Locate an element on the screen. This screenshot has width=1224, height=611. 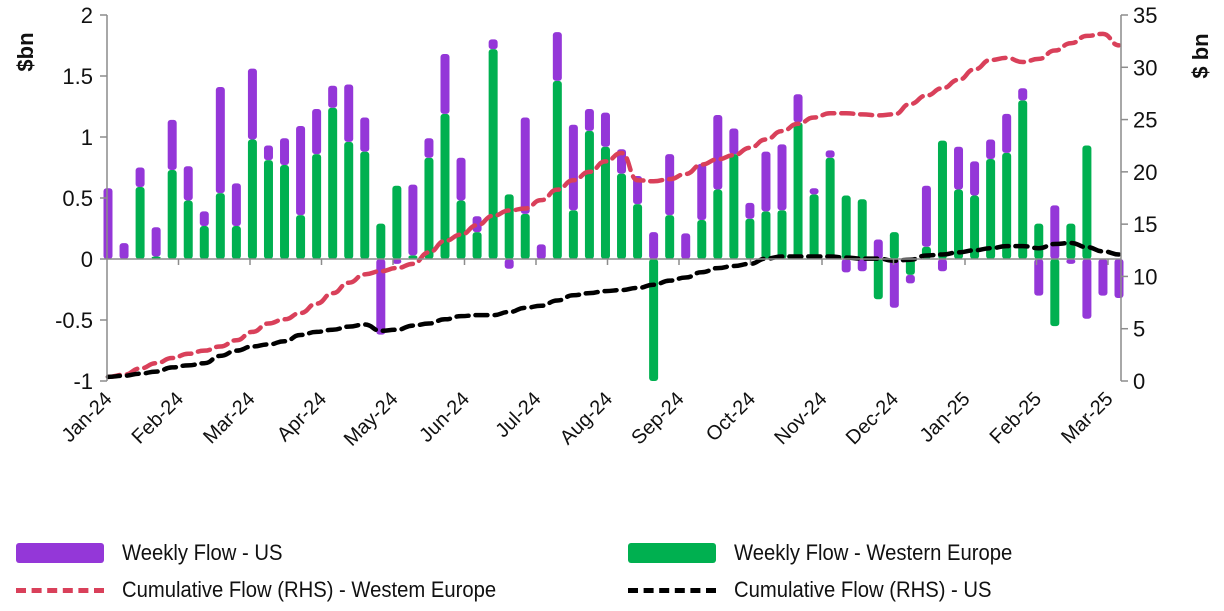
legend-item-we-weekly: Weekly Flow - Western Europe is located at coordinates (824, 553).